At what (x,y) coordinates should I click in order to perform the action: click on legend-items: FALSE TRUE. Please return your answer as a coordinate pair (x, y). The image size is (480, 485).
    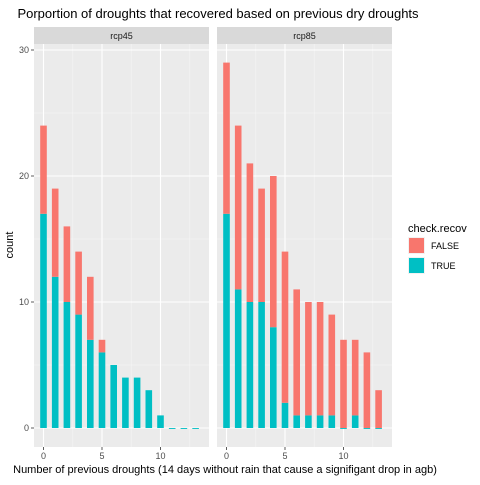
    Looking at the image, I should click on (433, 255).